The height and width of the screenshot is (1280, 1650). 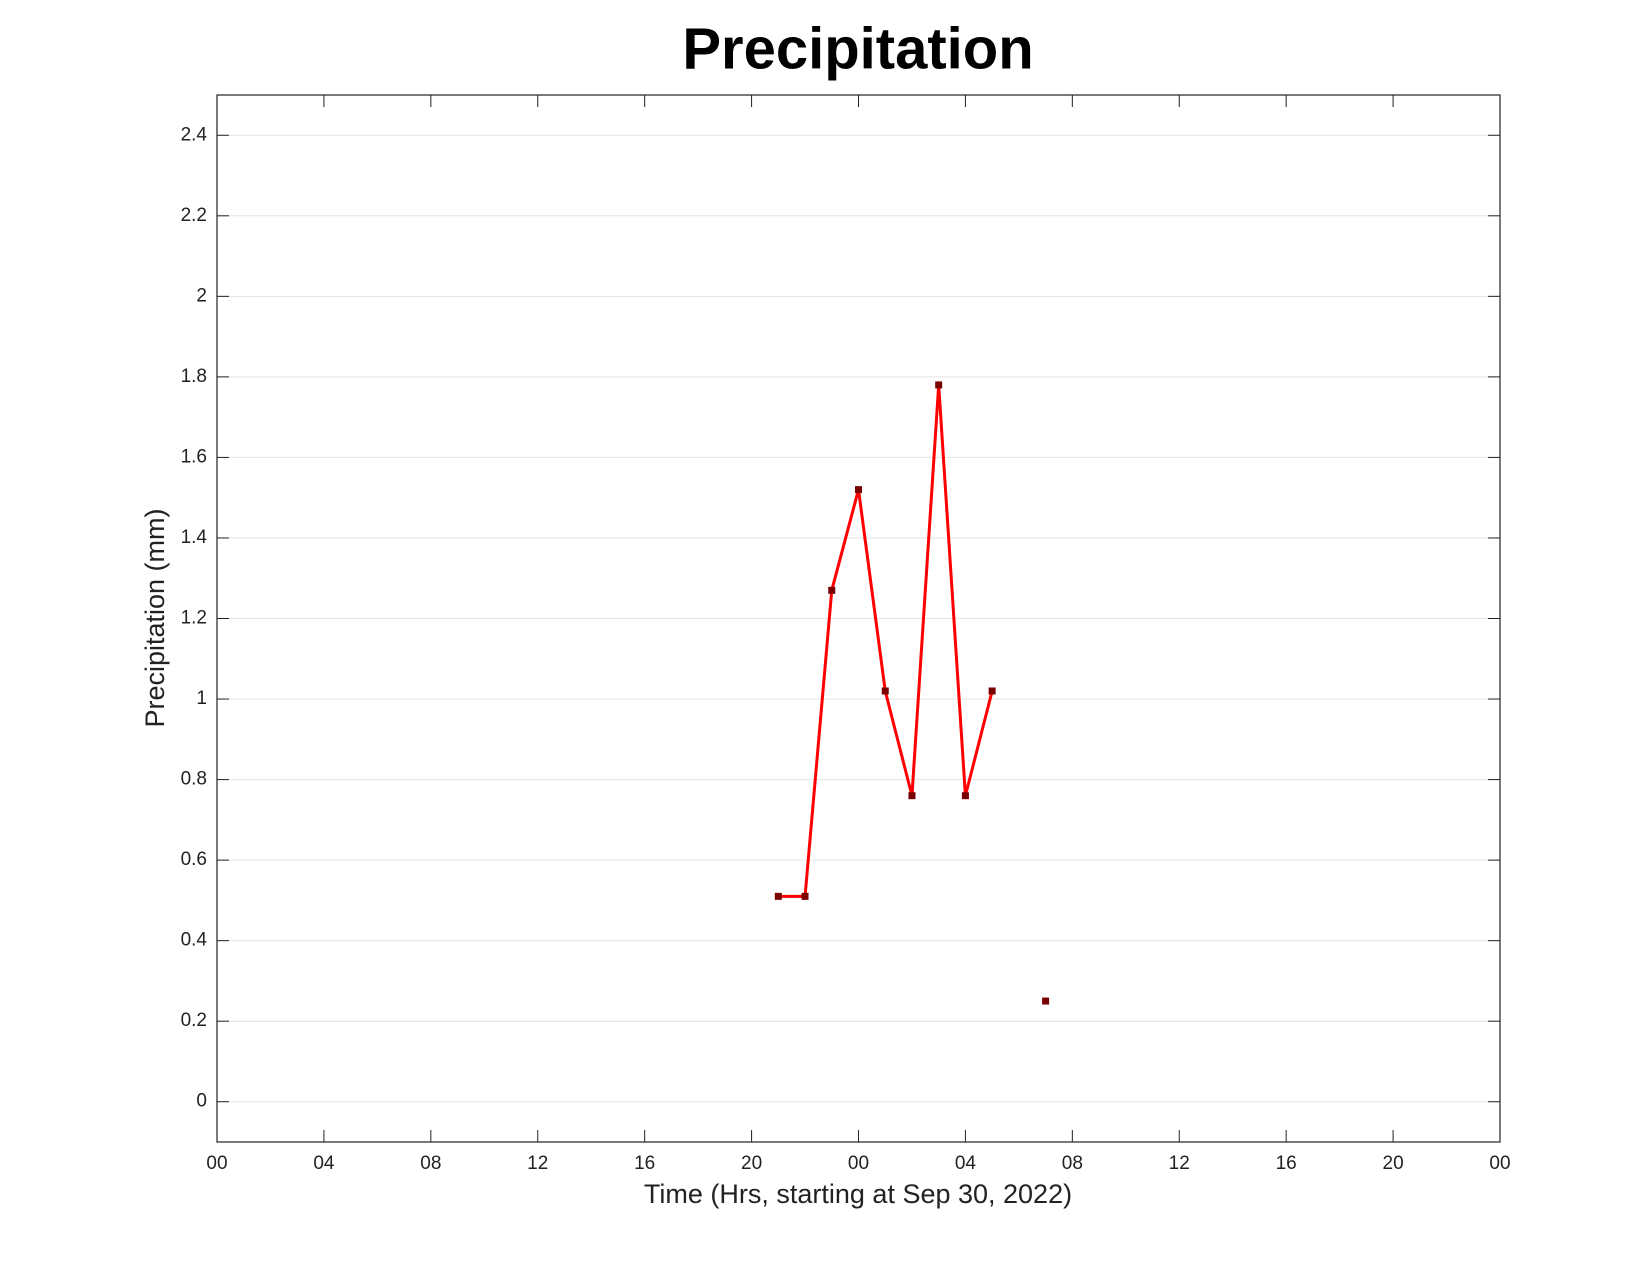 I want to click on y-tick-label: 1, so click(x=201, y=698).